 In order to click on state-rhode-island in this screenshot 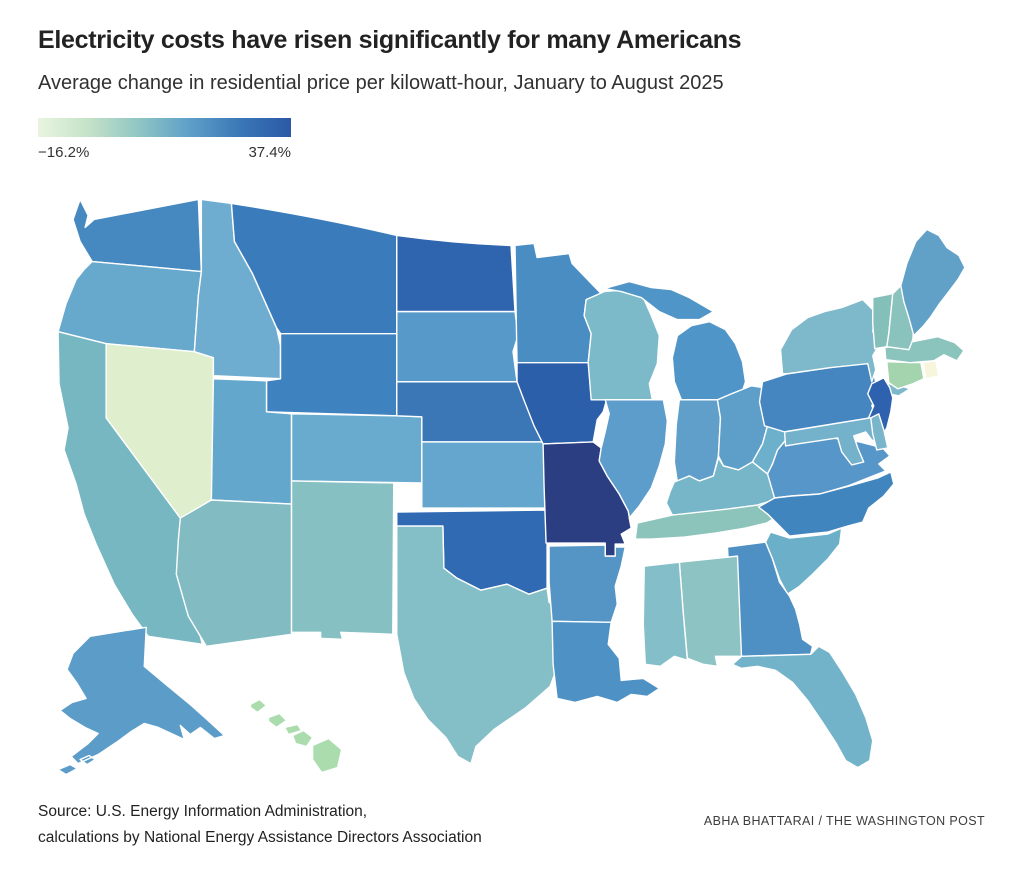, I will do `click(931, 370)`.